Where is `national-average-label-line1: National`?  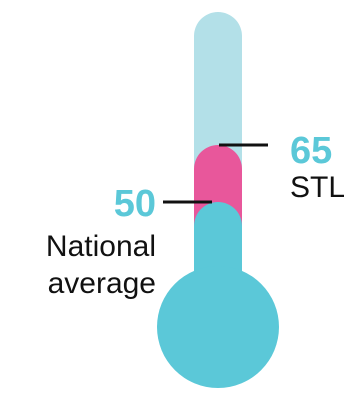 national-average-label-line1: National is located at coordinates (101, 246).